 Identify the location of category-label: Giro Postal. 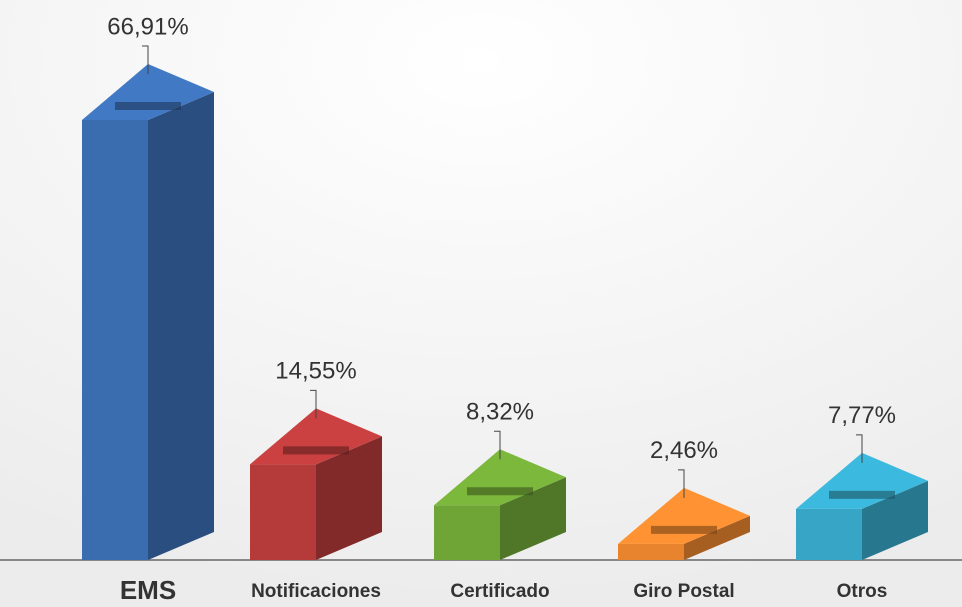
(683, 591).